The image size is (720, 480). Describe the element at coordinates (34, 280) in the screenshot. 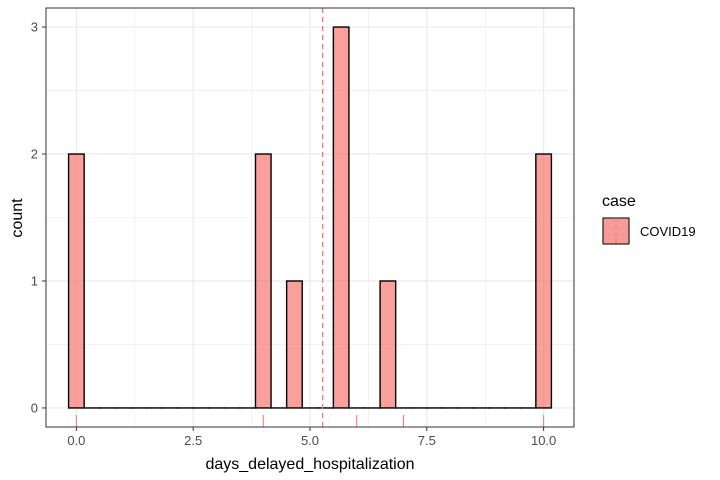

I see `y-tick-label: 1` at that location.